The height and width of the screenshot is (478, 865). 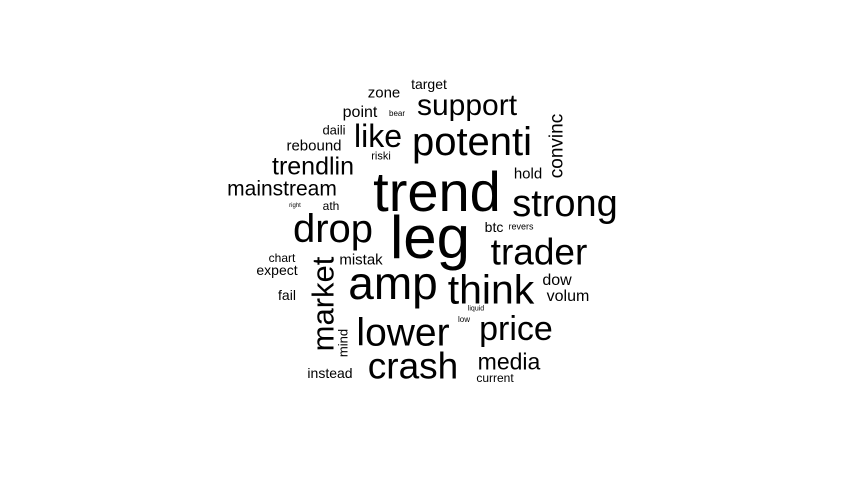 I want to click on cloud-word-drop: drop, so click(x=333, y=229).